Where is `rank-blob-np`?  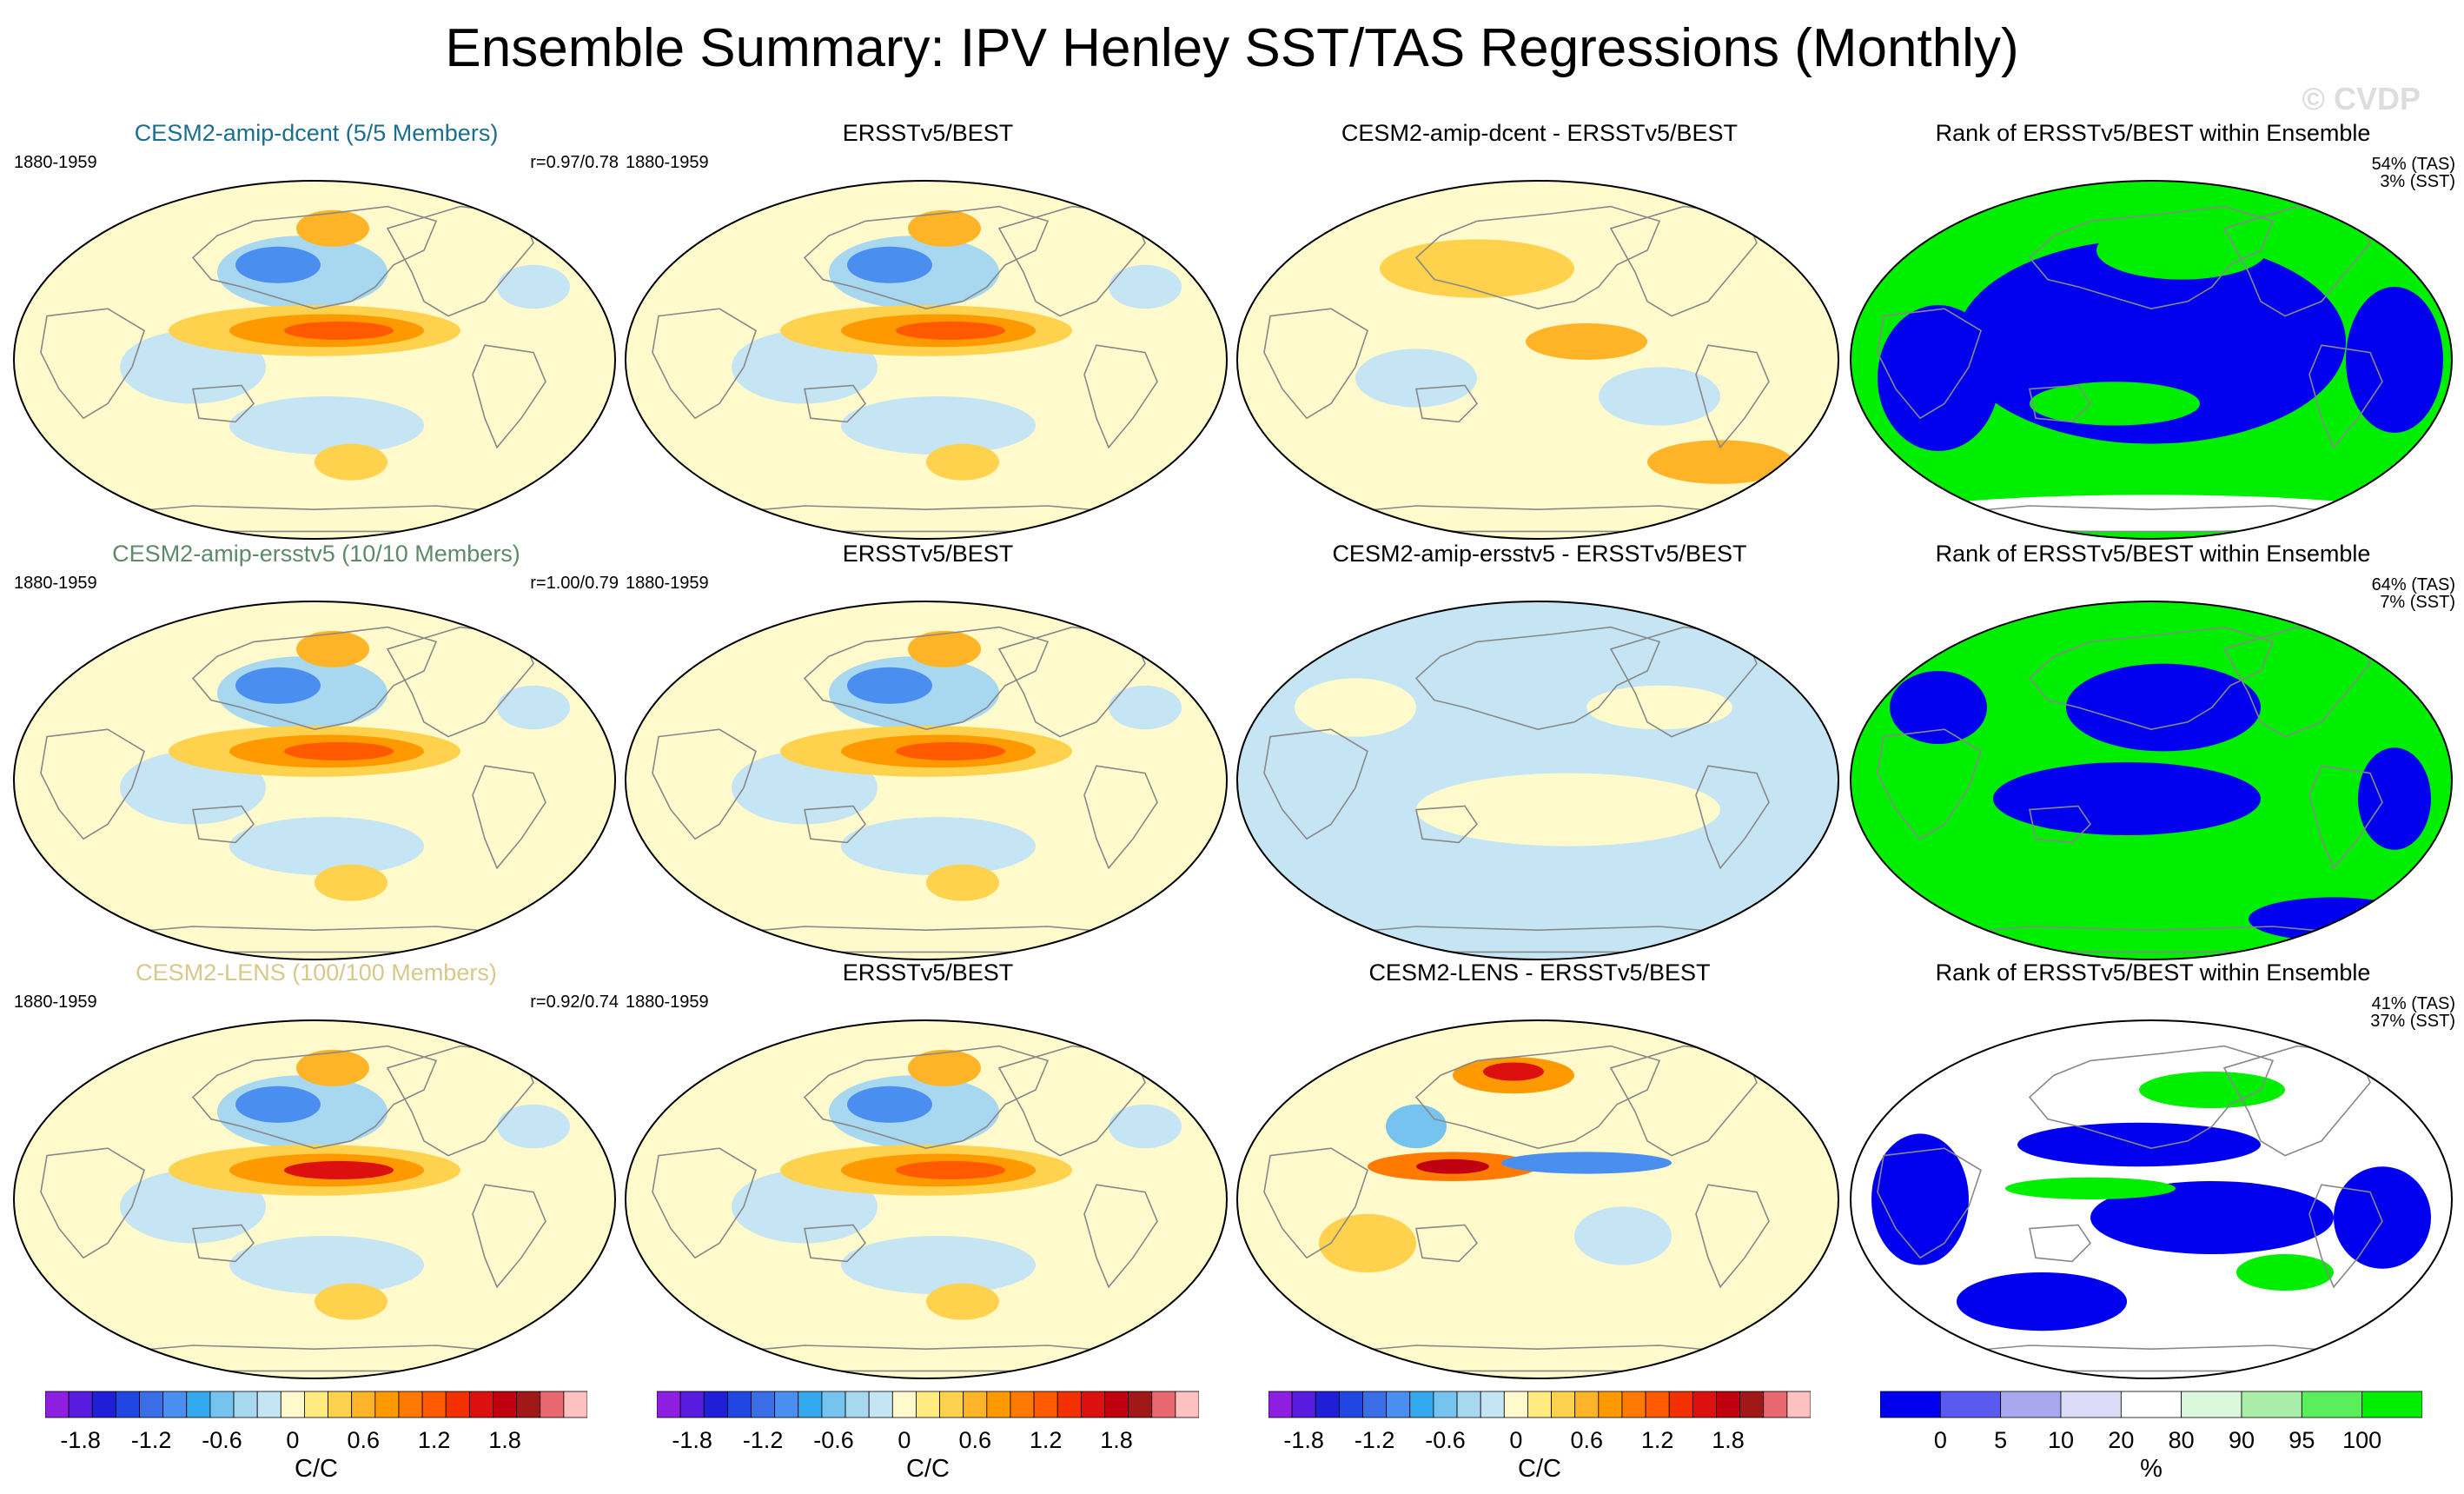 rank-blob-np is located at coordinates (2181, 251).